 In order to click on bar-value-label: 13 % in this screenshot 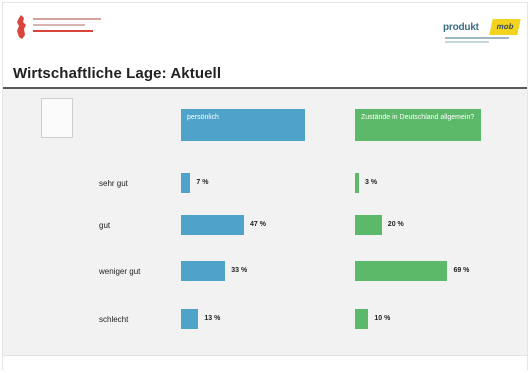, I will do `click(212, 318)`.